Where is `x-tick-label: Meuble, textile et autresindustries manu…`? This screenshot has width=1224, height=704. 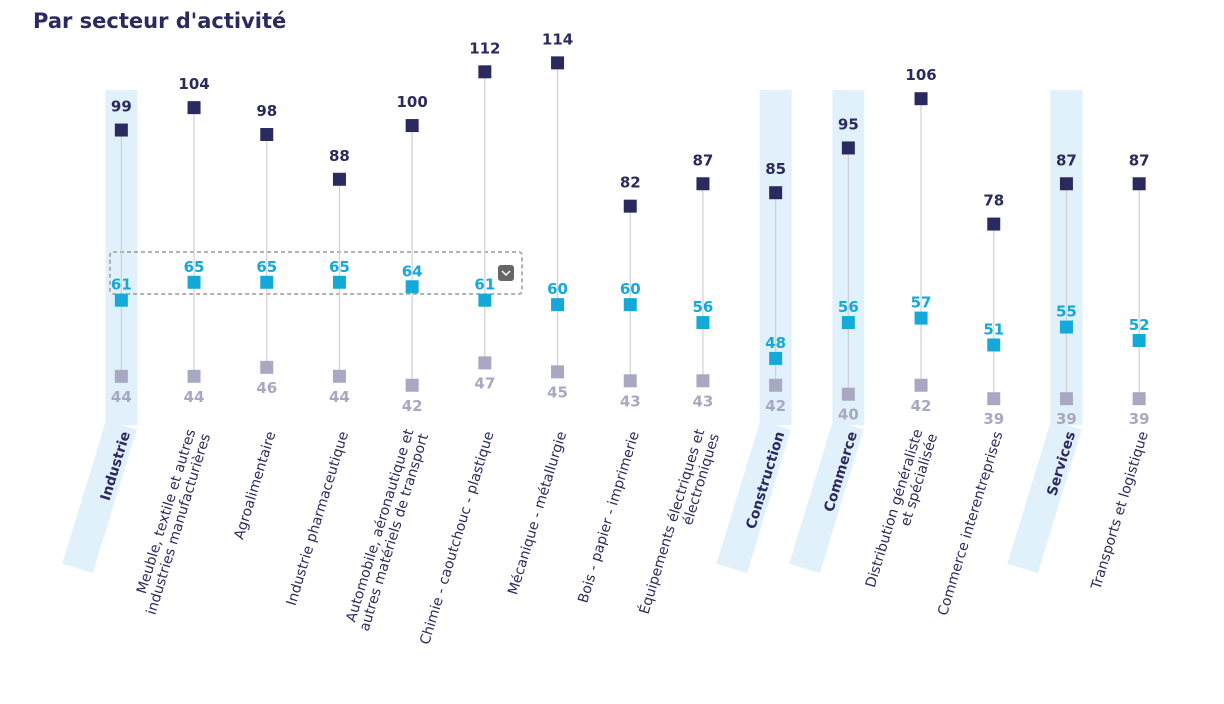
x-tick-label: Meuble, textile et autresindustries manu… is located at coordinates (171, 521).